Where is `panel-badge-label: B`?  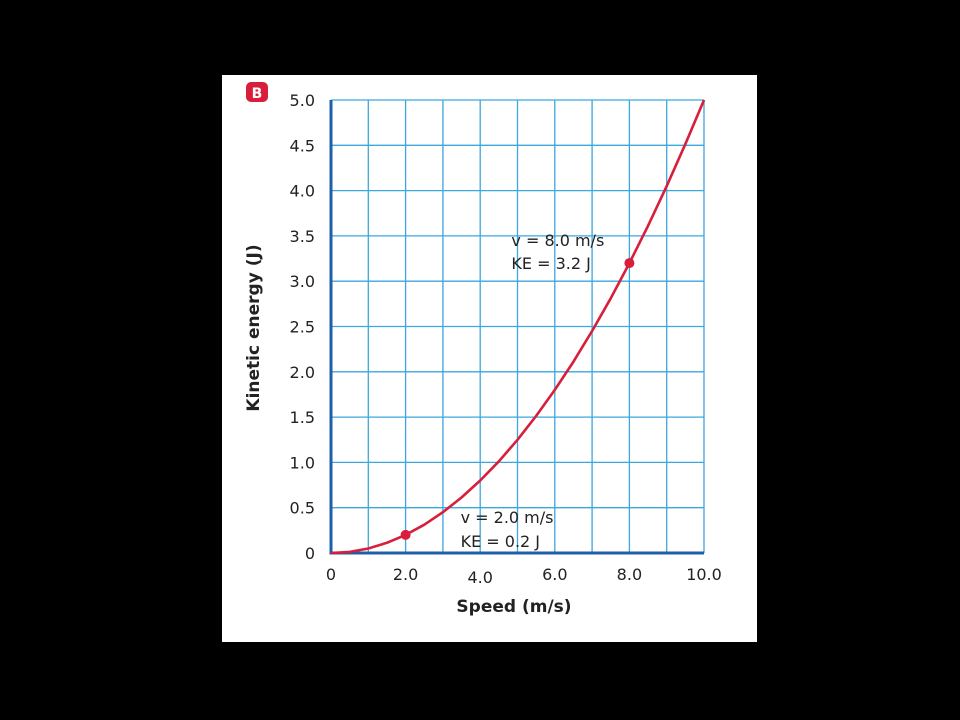
panel-badge-label: B is located at coordinates (257, 94).